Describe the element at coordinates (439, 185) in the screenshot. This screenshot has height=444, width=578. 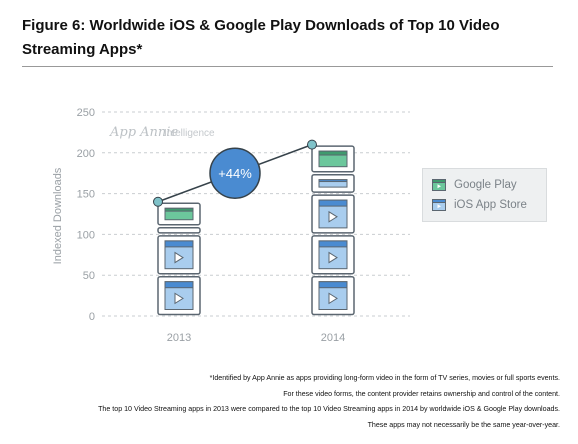
I see `google-play-icon` at that location.